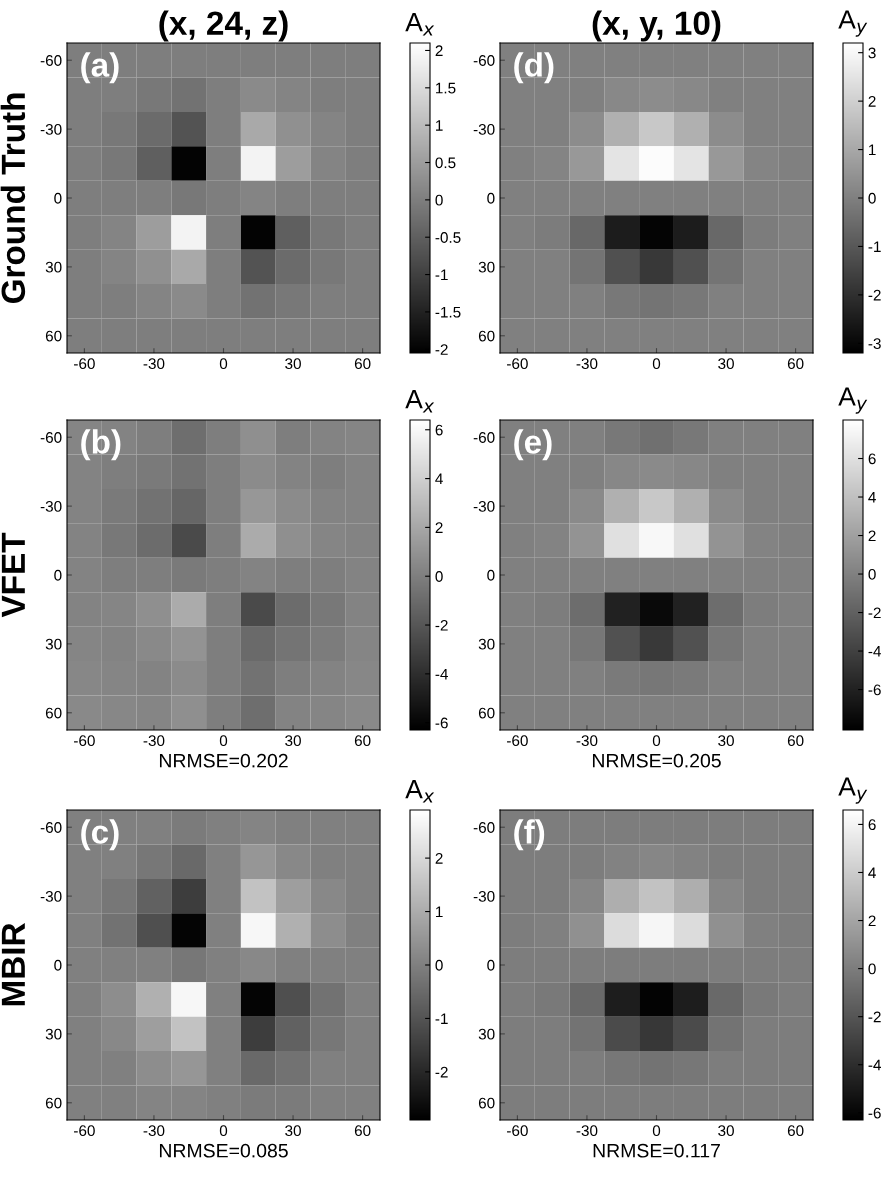  I want to click on color-bar-label: 1.5, so click(446, 88).